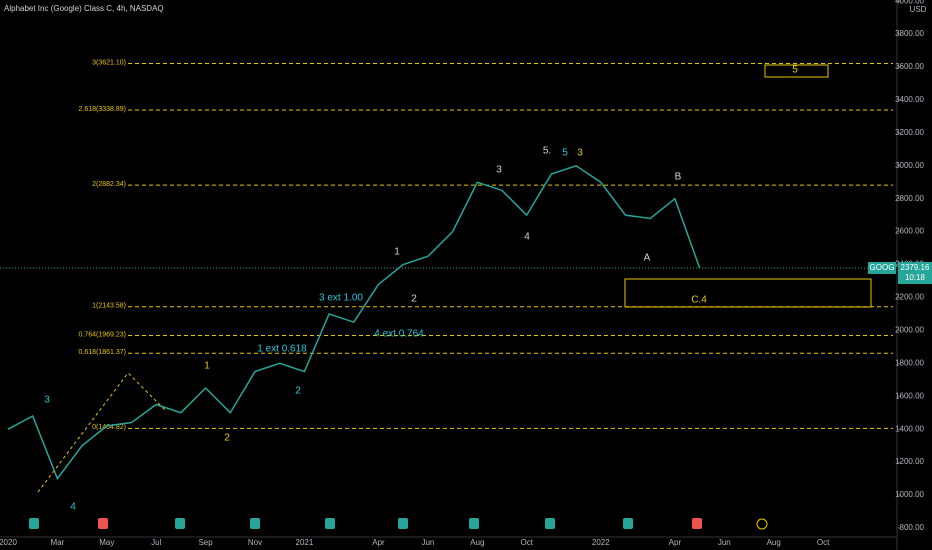  I want to click on x-tick-label: Jul, so click(156, 542).